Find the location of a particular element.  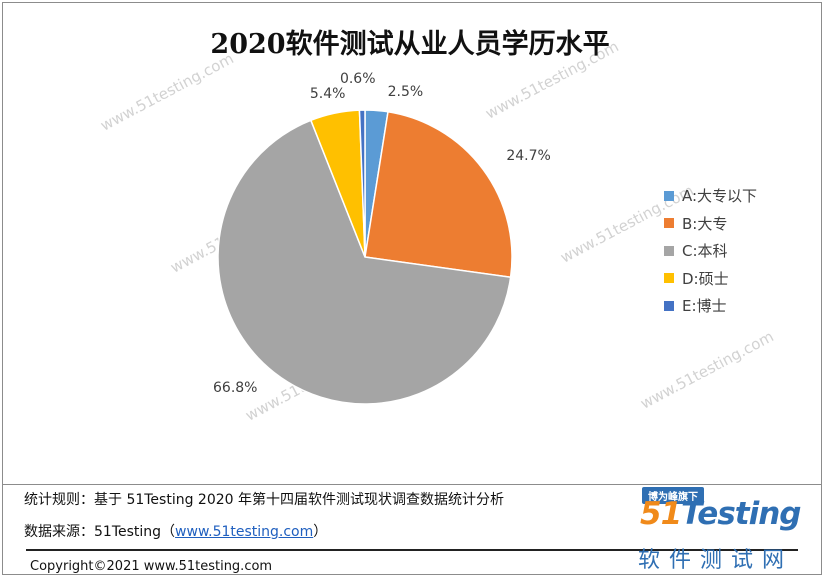

51testing-logo: 博为峰旗下 51Testing 软件测试网 is located at coordinates (729, 530).